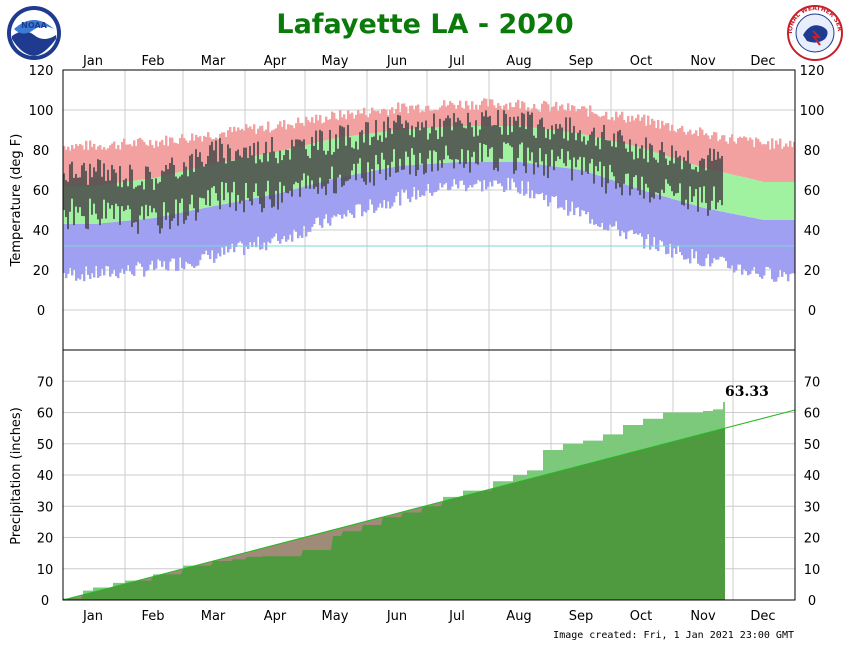 Image resolution: width=850 pixels, height=650 pixels. Describe the element at coordinates (703, 616) in the screenshot. I see `month-label-bottom: Nov` at that location.